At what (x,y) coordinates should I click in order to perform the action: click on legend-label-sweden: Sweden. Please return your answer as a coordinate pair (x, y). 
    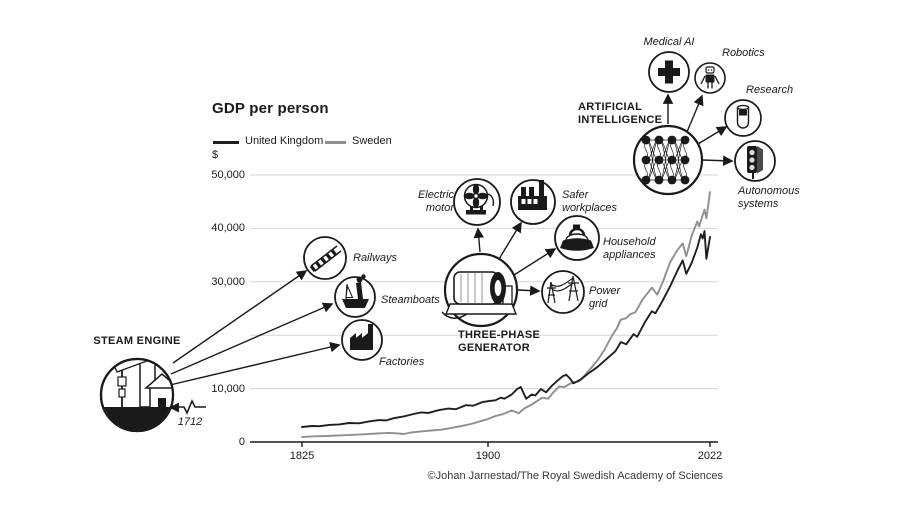
    Looking at the image, I should click on (372, 141).